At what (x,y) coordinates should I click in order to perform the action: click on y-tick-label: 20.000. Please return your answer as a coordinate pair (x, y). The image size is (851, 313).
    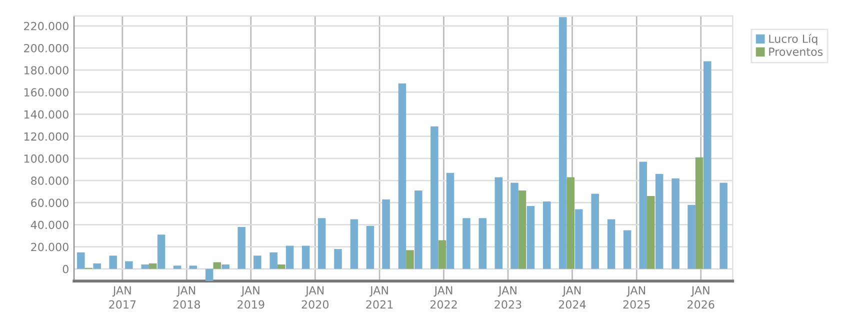
    Looking at the image, I should click on (49, 247).